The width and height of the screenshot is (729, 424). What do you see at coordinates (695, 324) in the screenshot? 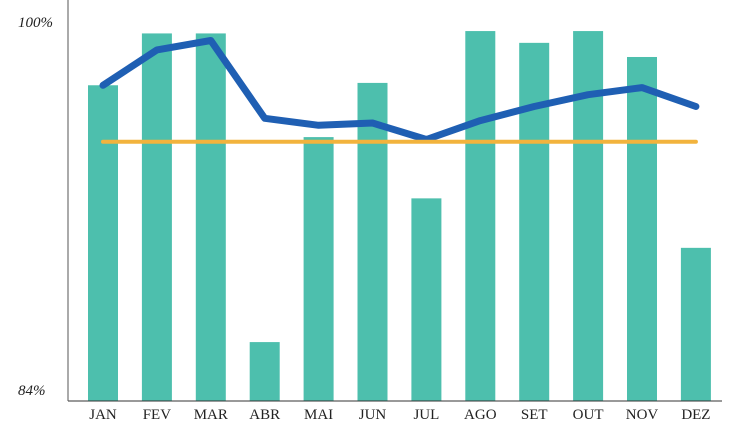
I see `bar-dez` at bounding box center [695, 324].